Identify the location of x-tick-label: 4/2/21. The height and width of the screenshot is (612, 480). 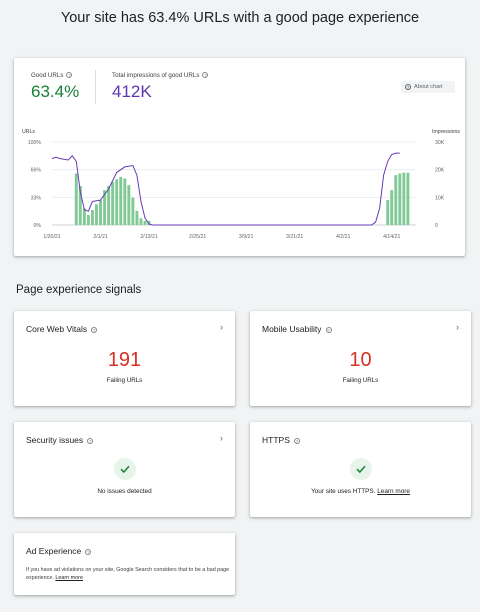
(343, 237).